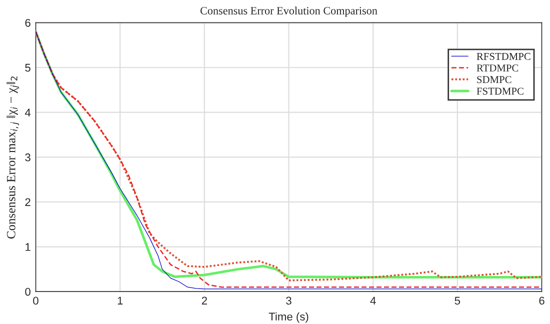 The image size is (550, 324). What do you see at coordinates (35, 300) in the screenshot?
I see `x-tick-label: 0` at bounding box center [35, 300].